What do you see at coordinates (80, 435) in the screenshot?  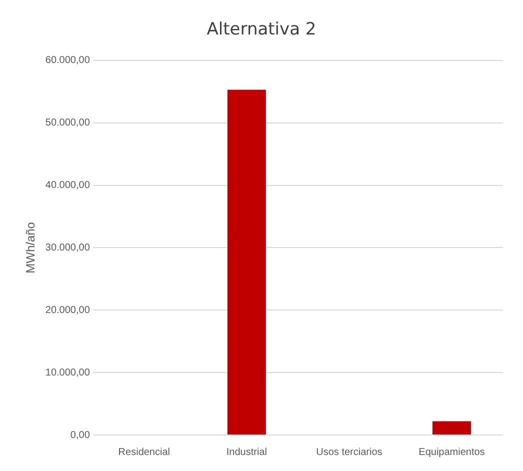 I see `y-tick-label: 0,00` at bounding box center [80, 435].